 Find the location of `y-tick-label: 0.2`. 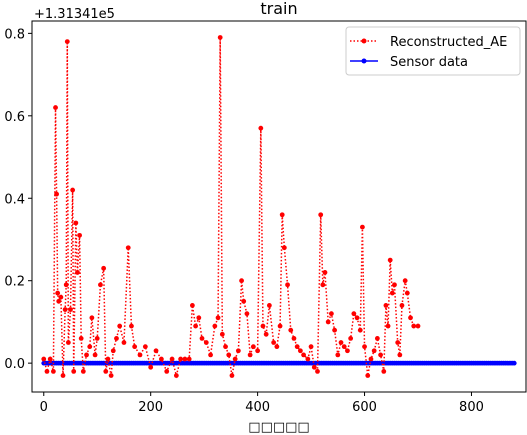

y-tick-label: 0.2 is located at coordinates (14, 282).